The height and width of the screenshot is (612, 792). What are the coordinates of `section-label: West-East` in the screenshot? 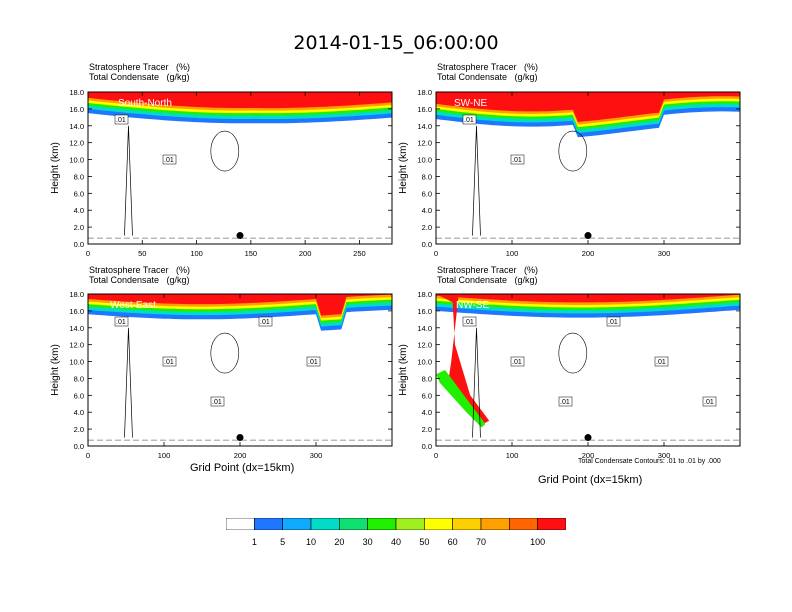 It's located at (133, 305).